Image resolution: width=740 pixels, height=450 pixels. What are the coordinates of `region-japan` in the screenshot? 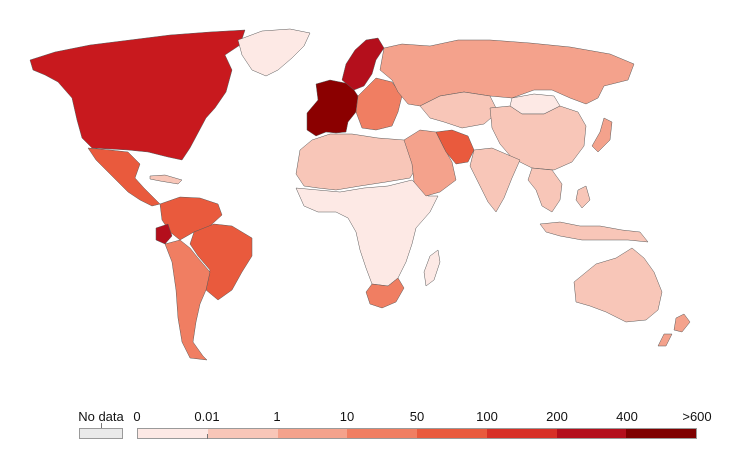 It's located at (602, 135).